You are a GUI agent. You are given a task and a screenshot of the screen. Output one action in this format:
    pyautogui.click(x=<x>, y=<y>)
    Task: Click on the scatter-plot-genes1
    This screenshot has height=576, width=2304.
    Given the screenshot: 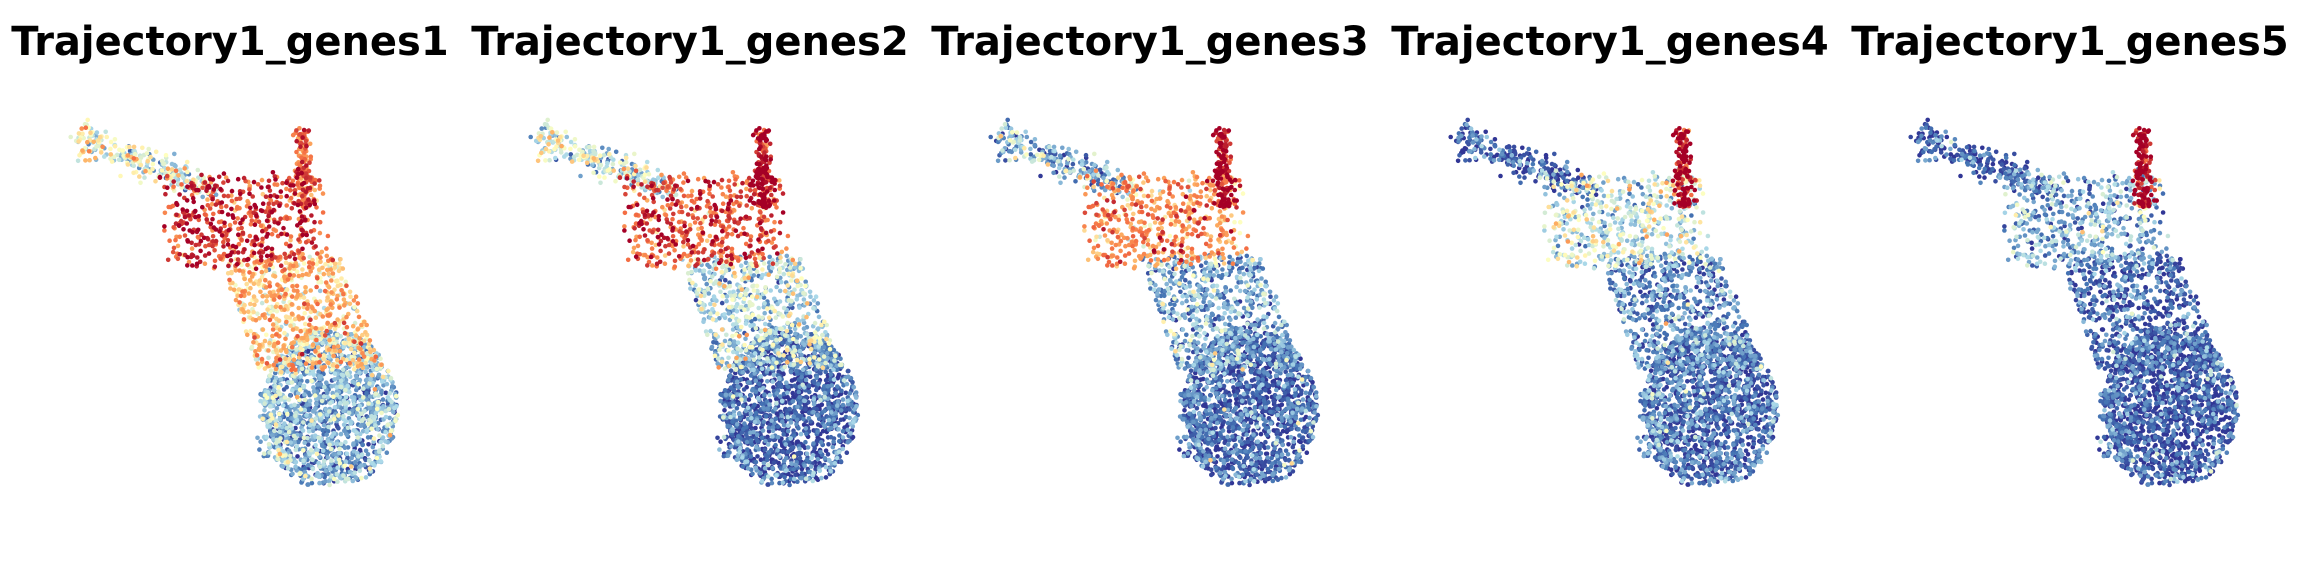 What is the action you would take?
    pyautogui.click(x=234, y=302)
    